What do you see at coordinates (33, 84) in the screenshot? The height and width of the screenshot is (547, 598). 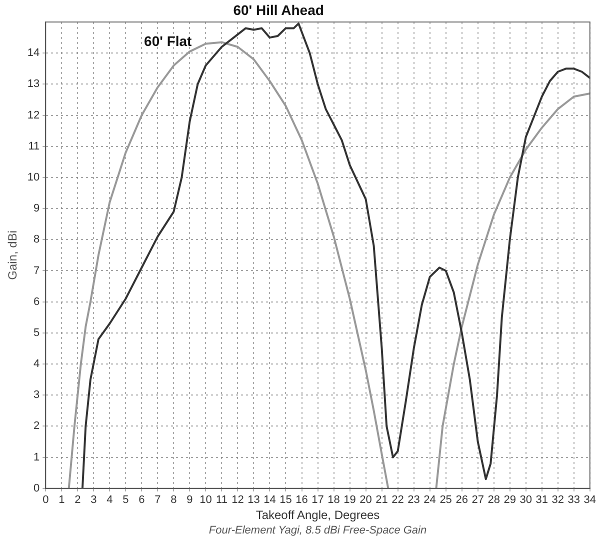 I see `y-tick-label: 13` at bounding box center [33, 84].